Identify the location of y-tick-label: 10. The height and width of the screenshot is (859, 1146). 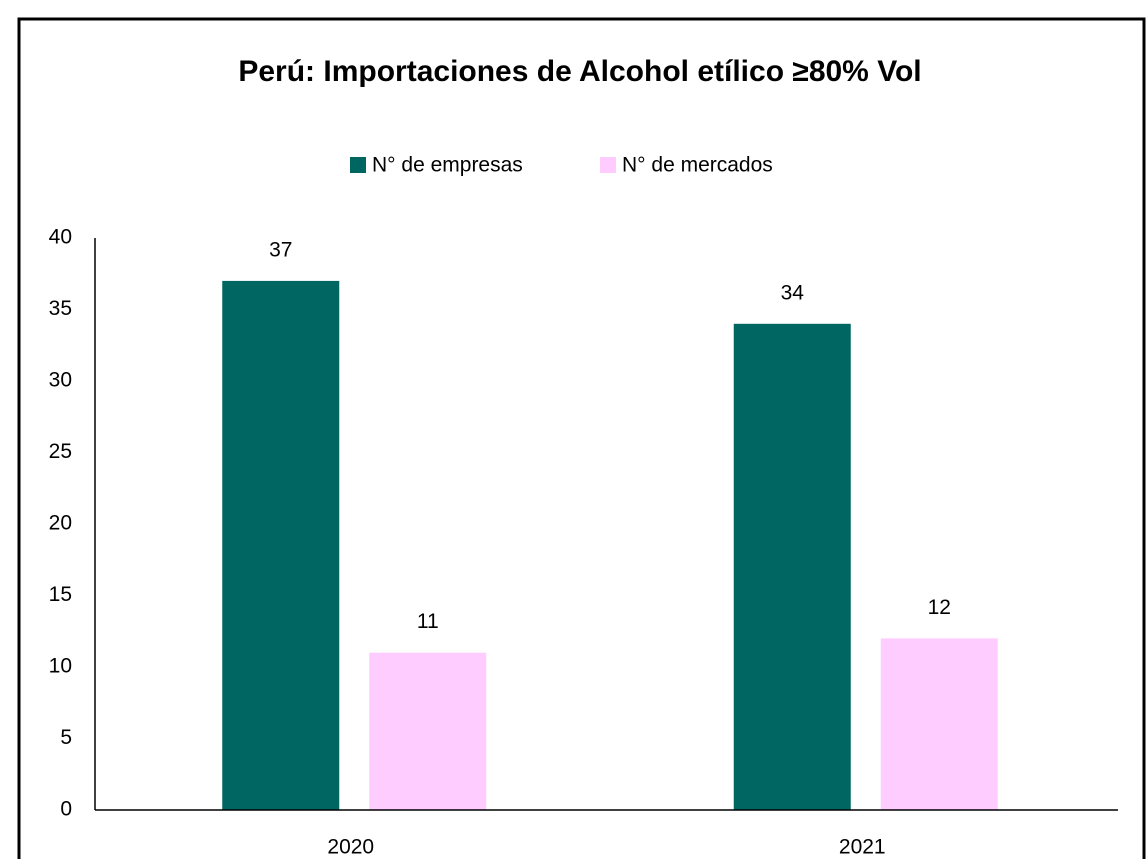
(60, 666).